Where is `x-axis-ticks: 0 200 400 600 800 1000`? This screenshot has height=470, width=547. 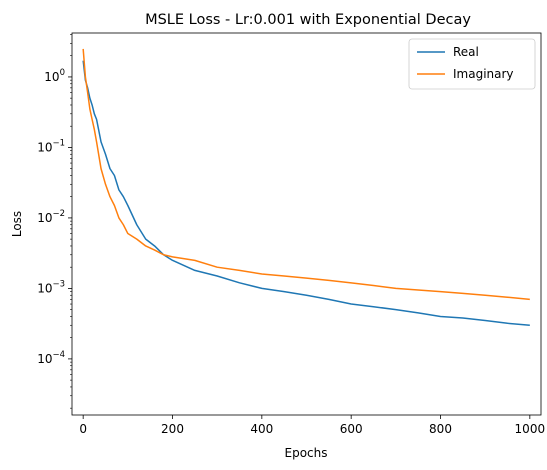 x-axis-ticks: 0 200 400 600 800 1000 is located at coordinates (312, 425).